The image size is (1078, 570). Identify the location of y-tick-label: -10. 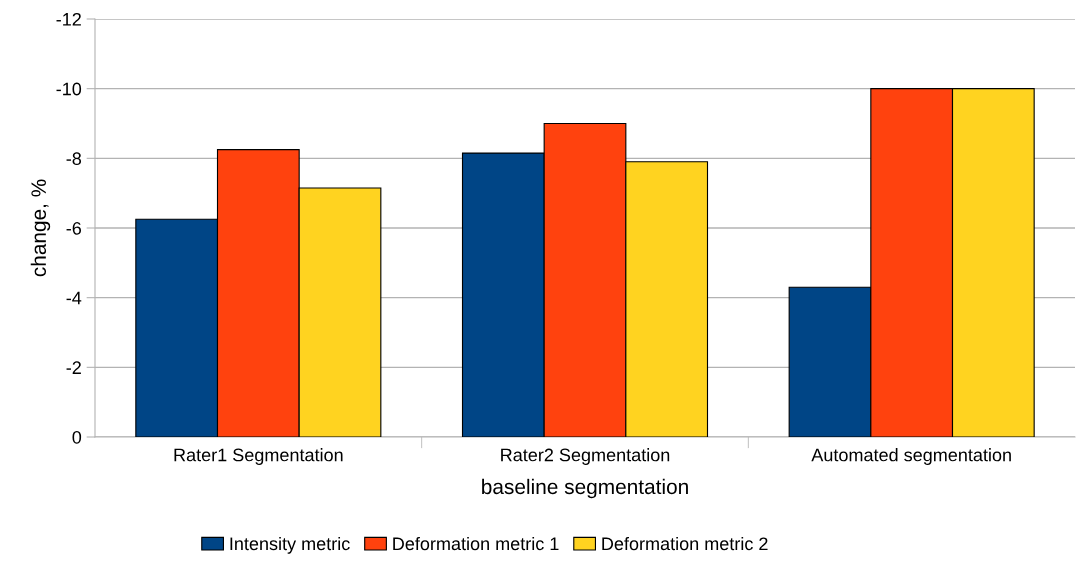
(69, 89).